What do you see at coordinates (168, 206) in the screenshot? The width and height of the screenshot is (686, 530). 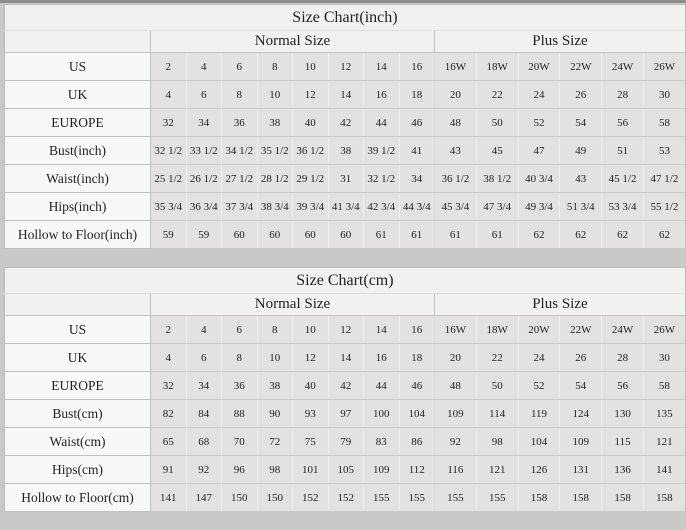 I see `value-cell: 35 3/4` at bounding box center [168, 206].